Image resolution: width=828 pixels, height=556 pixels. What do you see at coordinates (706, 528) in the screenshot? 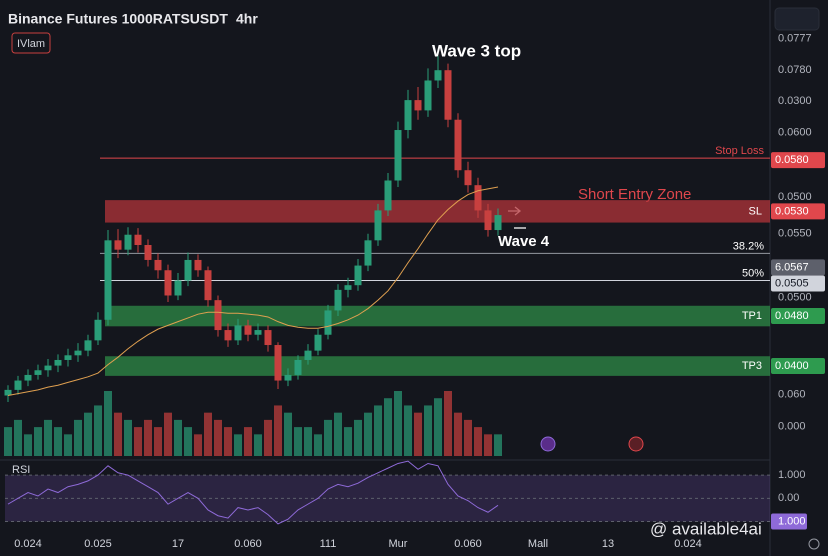
I see `watermark: @ available4ai` at bounding box center [706, 528].